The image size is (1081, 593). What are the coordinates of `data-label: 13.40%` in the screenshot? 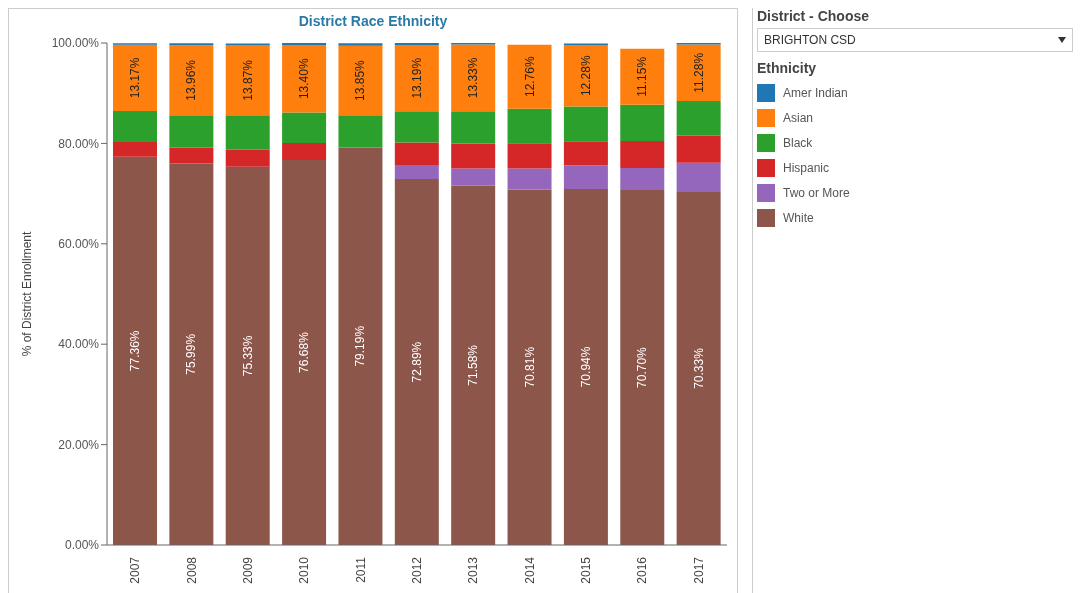 It's located at (304, 79).